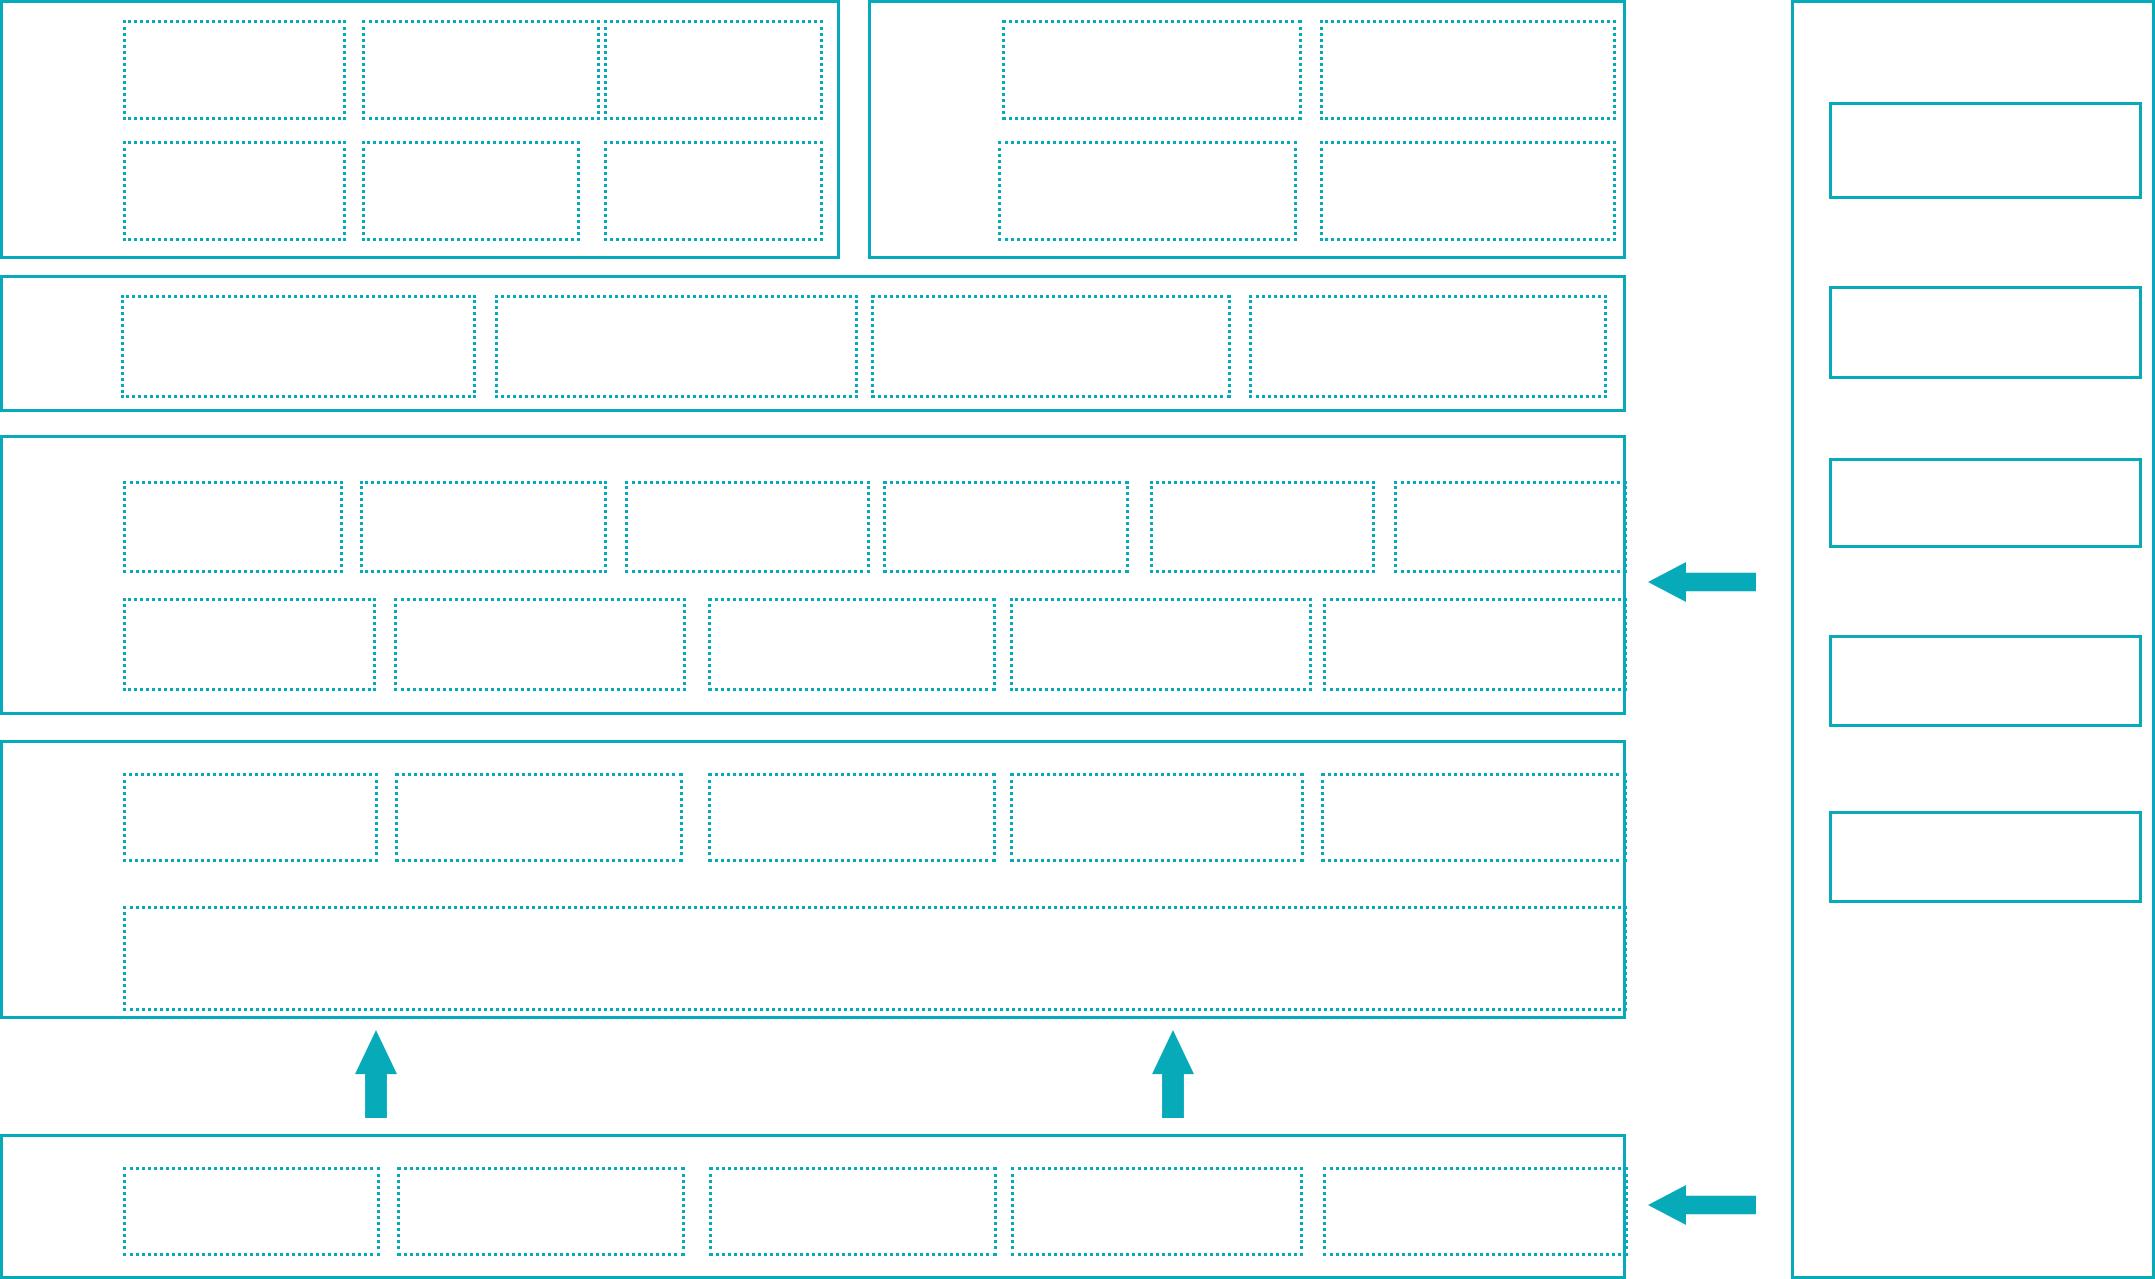 This screenshot has height=1279, width=2155. What do you see at coordinates (1157, 1211) in the screenshot?
I see `slot-r5-c4` at bounding box center [1157, 1211].